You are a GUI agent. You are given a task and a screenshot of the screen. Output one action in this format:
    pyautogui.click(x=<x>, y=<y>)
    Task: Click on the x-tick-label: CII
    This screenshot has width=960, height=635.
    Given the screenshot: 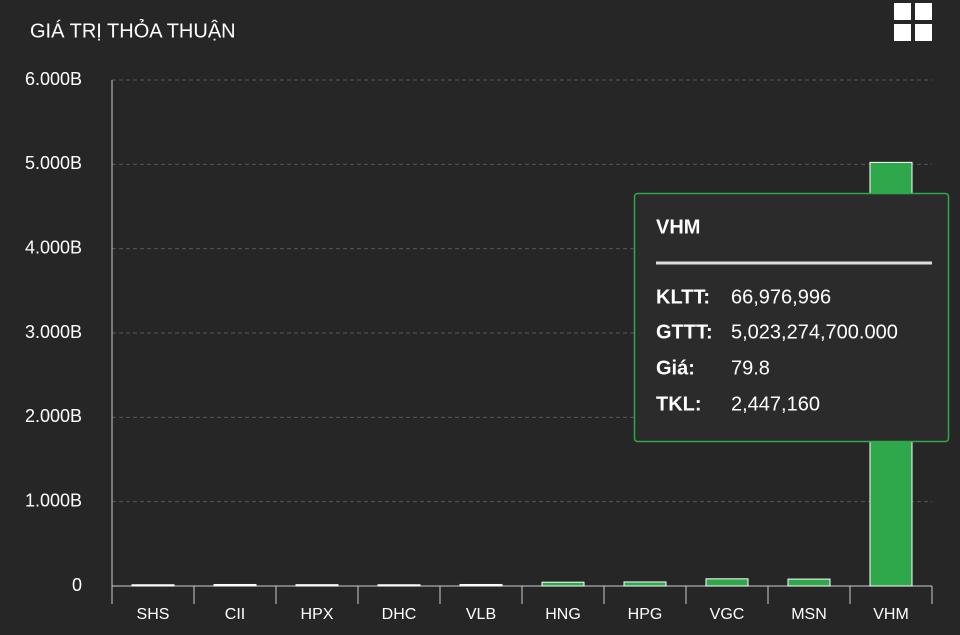 What is the action you would take?
    pyautogui.click(x=235, y=614)
    